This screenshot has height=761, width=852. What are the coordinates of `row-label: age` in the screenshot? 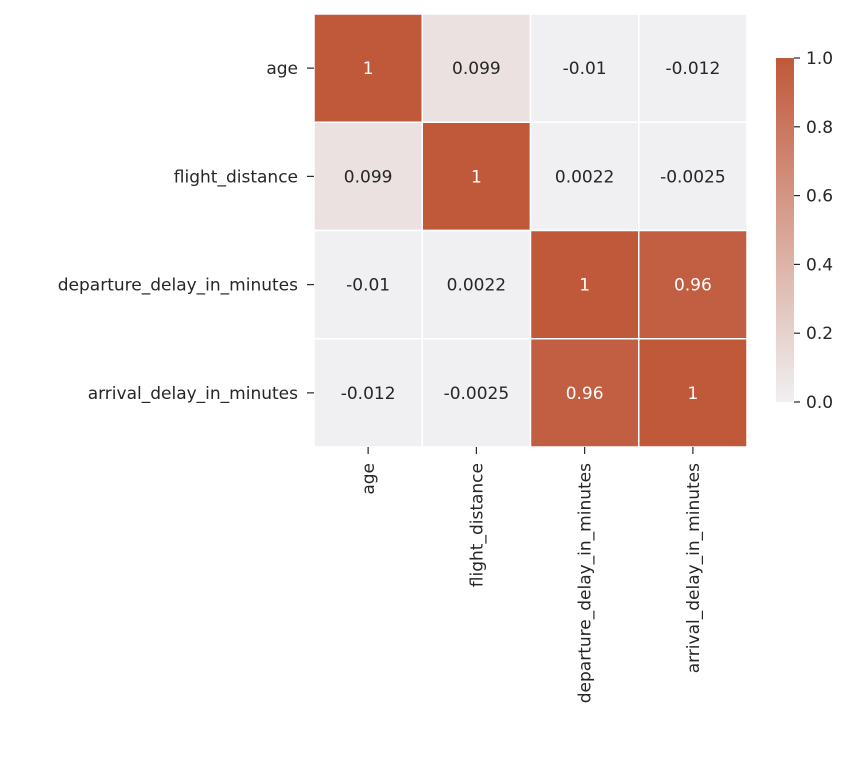 It's located at (282, 69).